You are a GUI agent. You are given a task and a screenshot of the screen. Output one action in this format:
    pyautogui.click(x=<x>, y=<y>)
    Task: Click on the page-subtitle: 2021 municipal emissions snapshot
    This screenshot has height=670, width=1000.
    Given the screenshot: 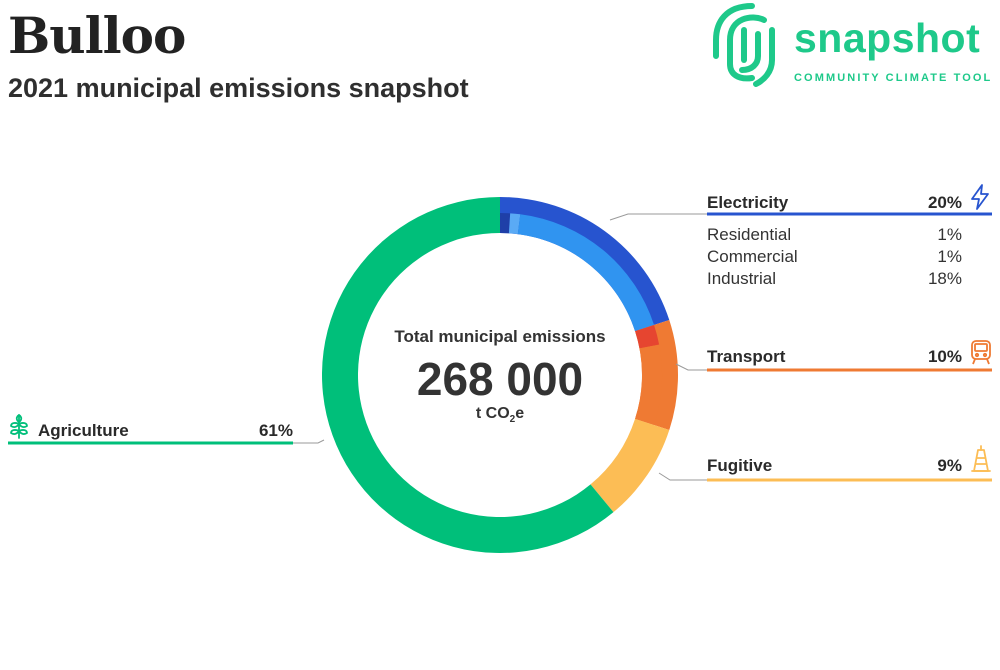 What is the action you would take?
    pyautogui.click(x=238, y=88)
    